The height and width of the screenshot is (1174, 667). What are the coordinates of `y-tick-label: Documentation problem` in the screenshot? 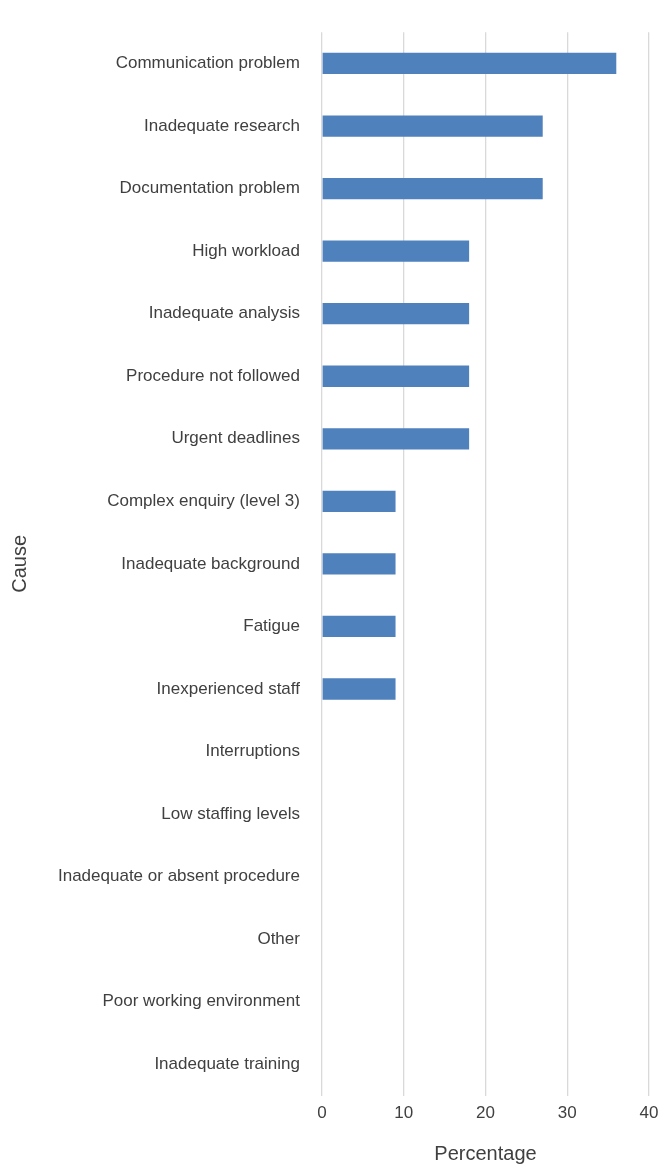 It's located at (209, 188).